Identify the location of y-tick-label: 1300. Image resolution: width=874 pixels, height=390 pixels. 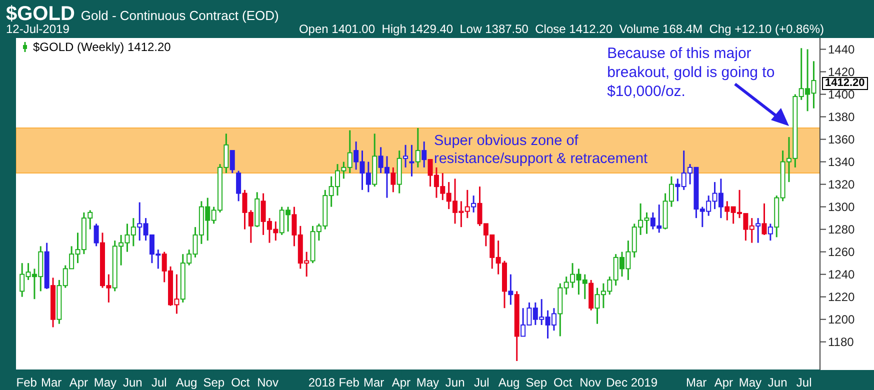
(842, 207).